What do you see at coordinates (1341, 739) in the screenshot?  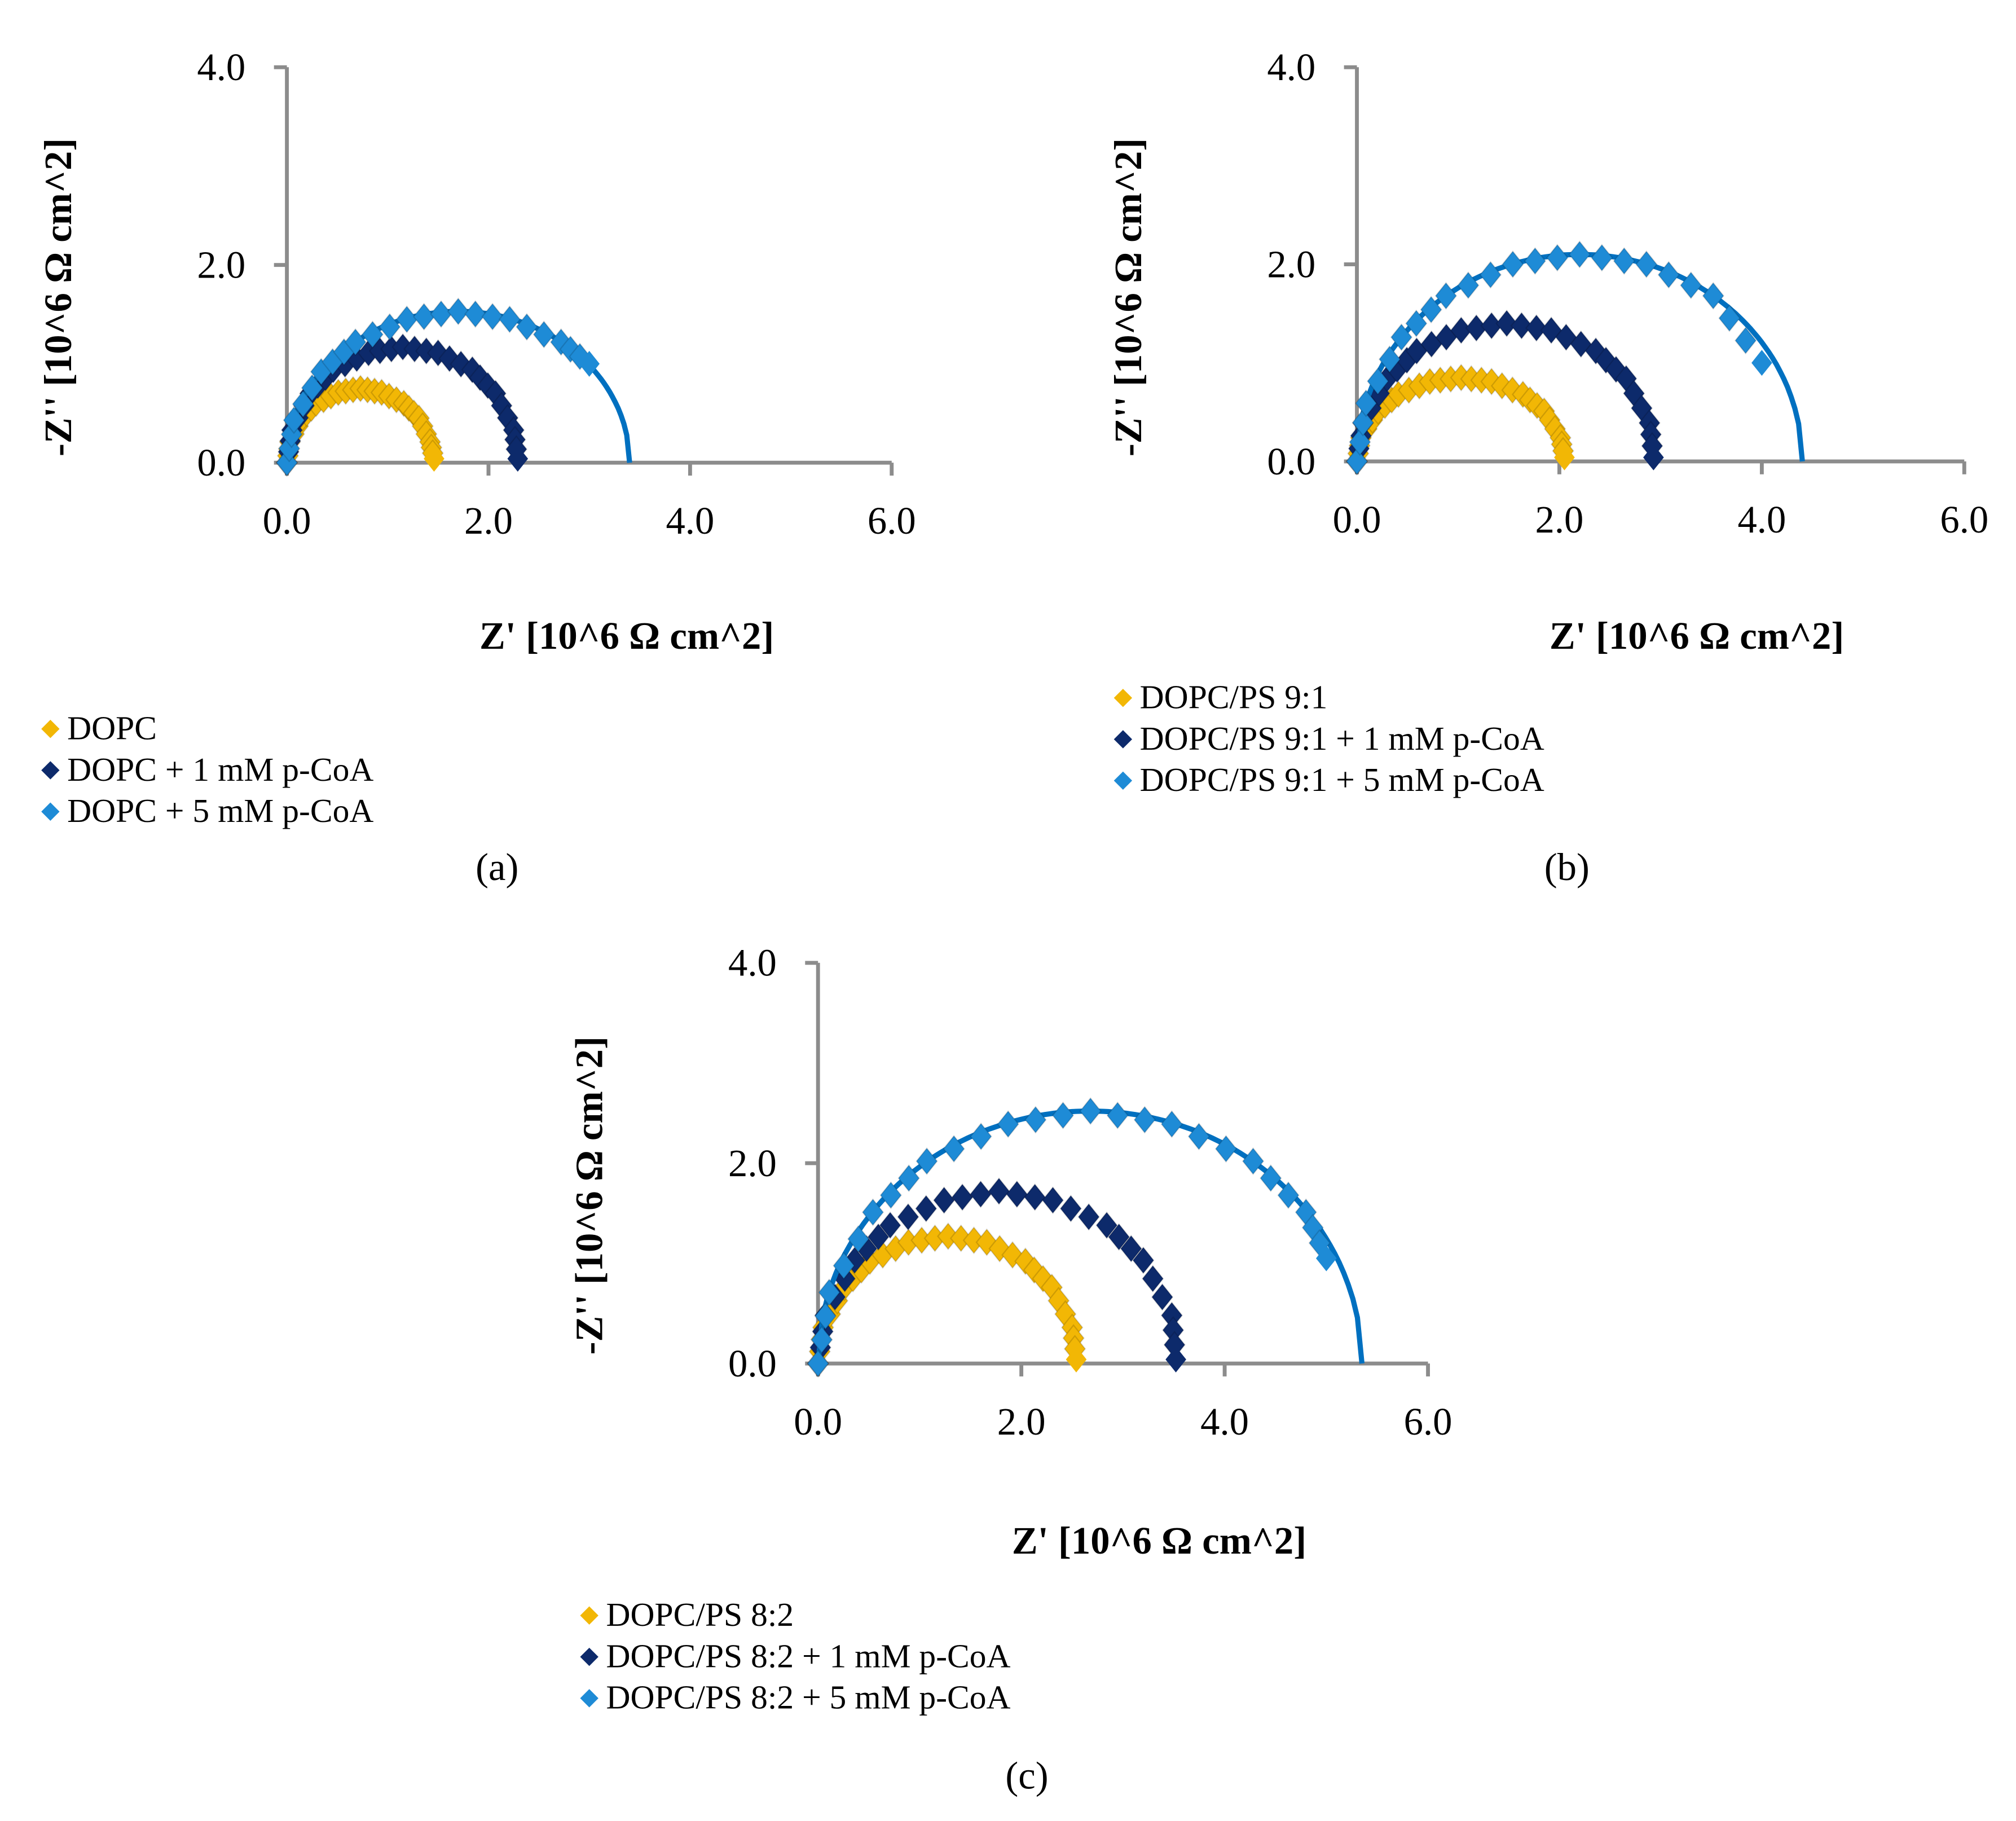 I see `legend-label: DOPC/PS 9:1 + 1 mM p-CoA` at bounding box center [1341, 739].